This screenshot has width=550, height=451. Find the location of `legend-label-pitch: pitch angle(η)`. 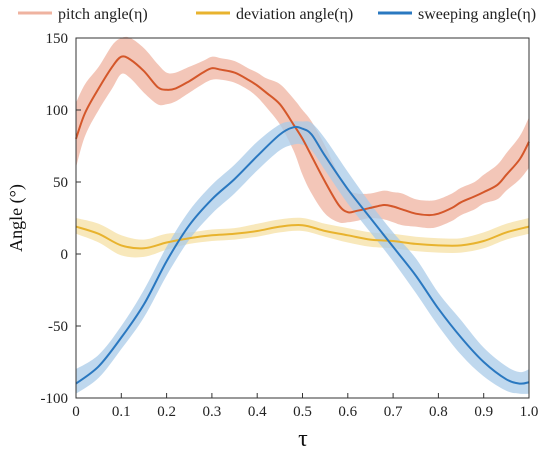

legend-label-pitch: pitch angle(η) is located at coordinates (103, 14).